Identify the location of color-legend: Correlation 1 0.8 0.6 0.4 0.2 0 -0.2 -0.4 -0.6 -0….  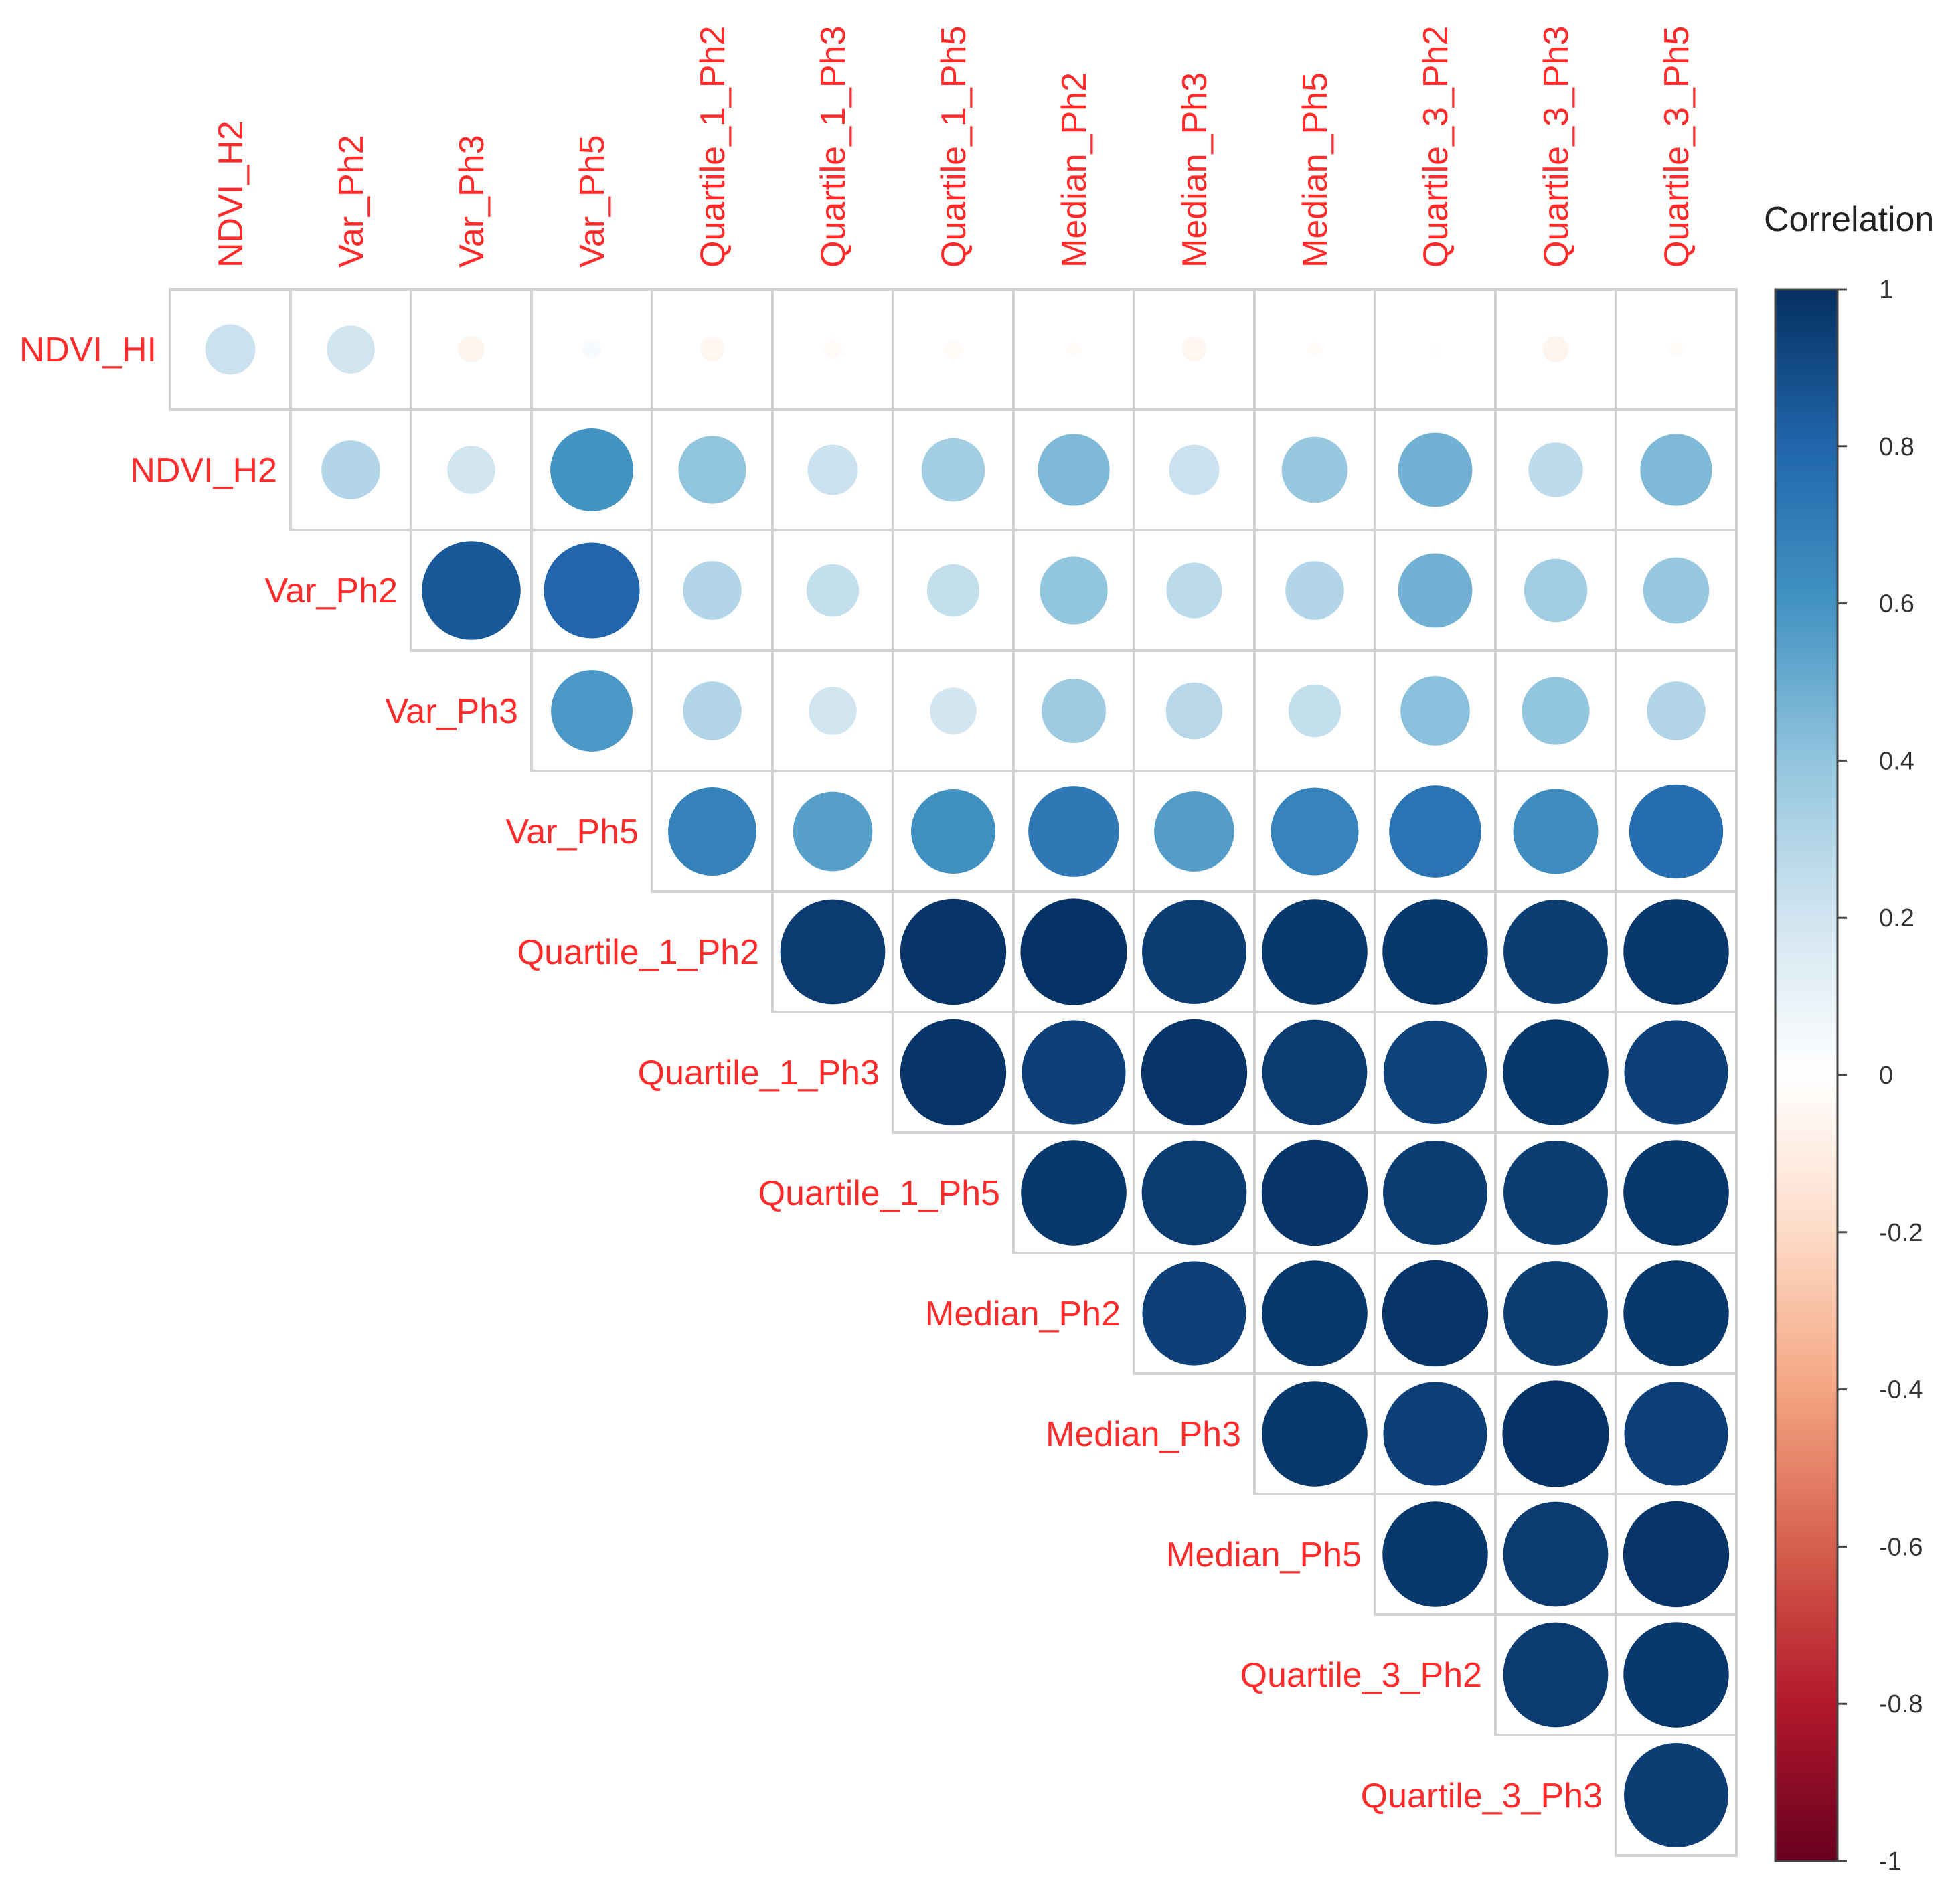
(1849, 1038).